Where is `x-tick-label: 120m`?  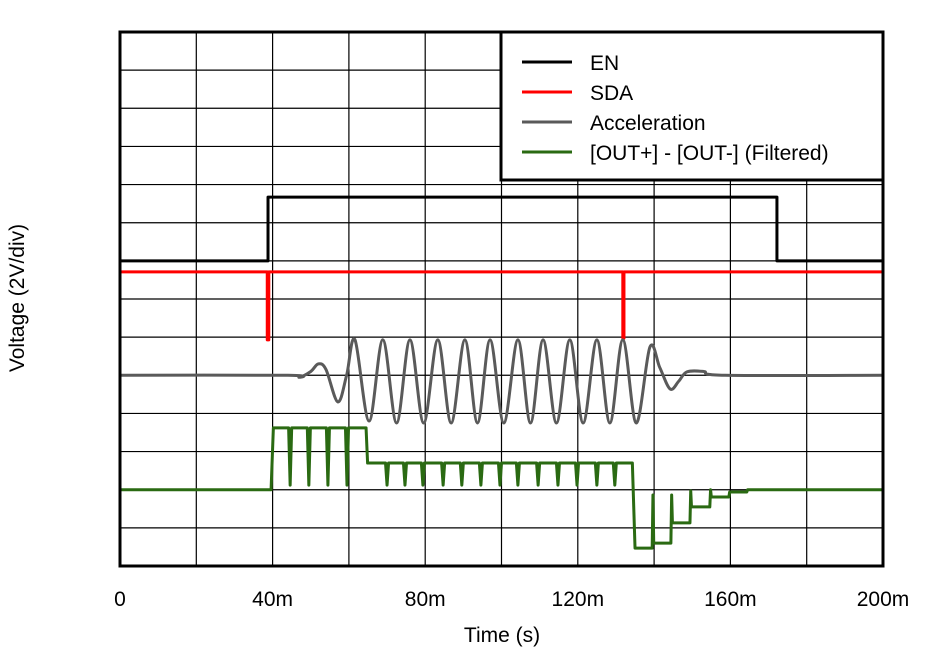 x-tick-label: 120m is located at coordinates (578, 599).